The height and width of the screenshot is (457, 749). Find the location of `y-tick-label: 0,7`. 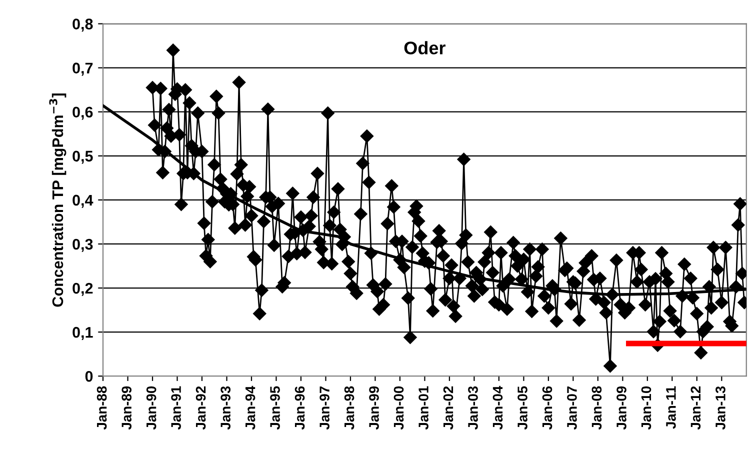

y-tick-label: 0,7 is located at coordinates (82, 69).